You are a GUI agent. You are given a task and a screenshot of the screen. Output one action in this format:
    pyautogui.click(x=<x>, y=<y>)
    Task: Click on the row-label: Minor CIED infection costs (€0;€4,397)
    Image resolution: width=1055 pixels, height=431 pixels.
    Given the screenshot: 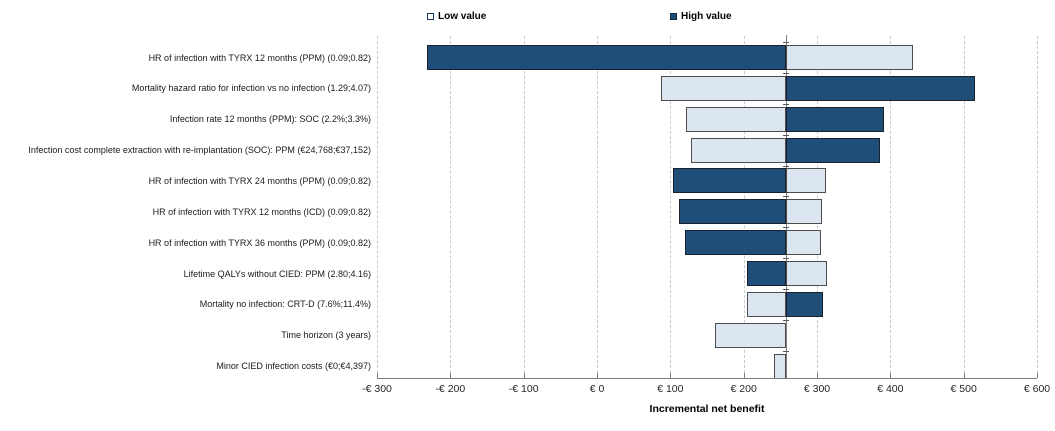 What is the action you would take?
    pyautogui.click(x=293, y=366)
    